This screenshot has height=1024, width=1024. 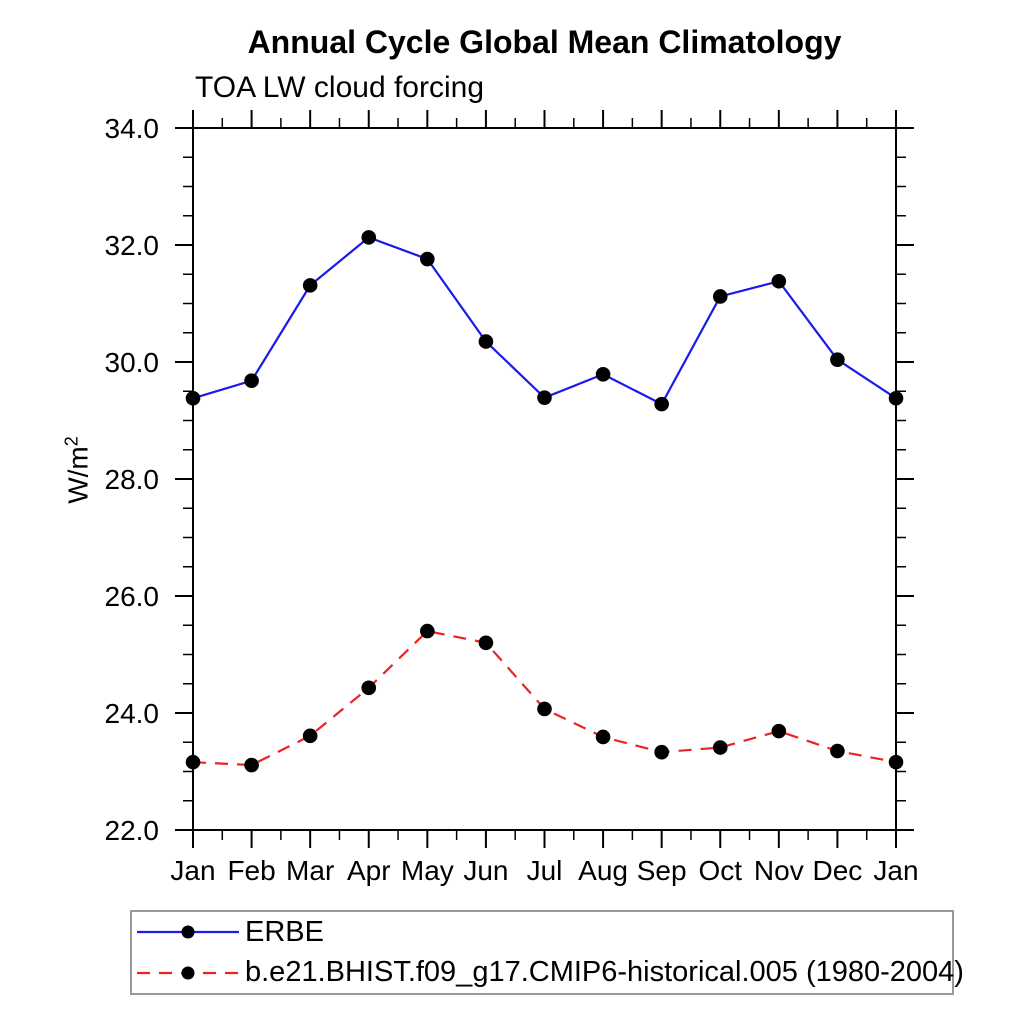 I want to click on y-tick-label: 24.0, so click(x=132, y=713).